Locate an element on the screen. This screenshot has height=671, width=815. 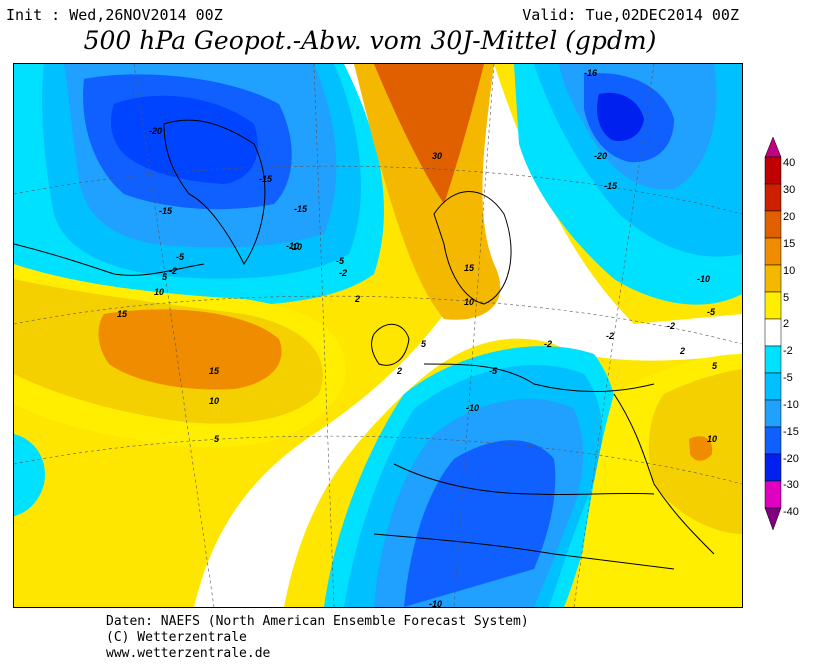
color-legend is located at coordinates (773, 335).